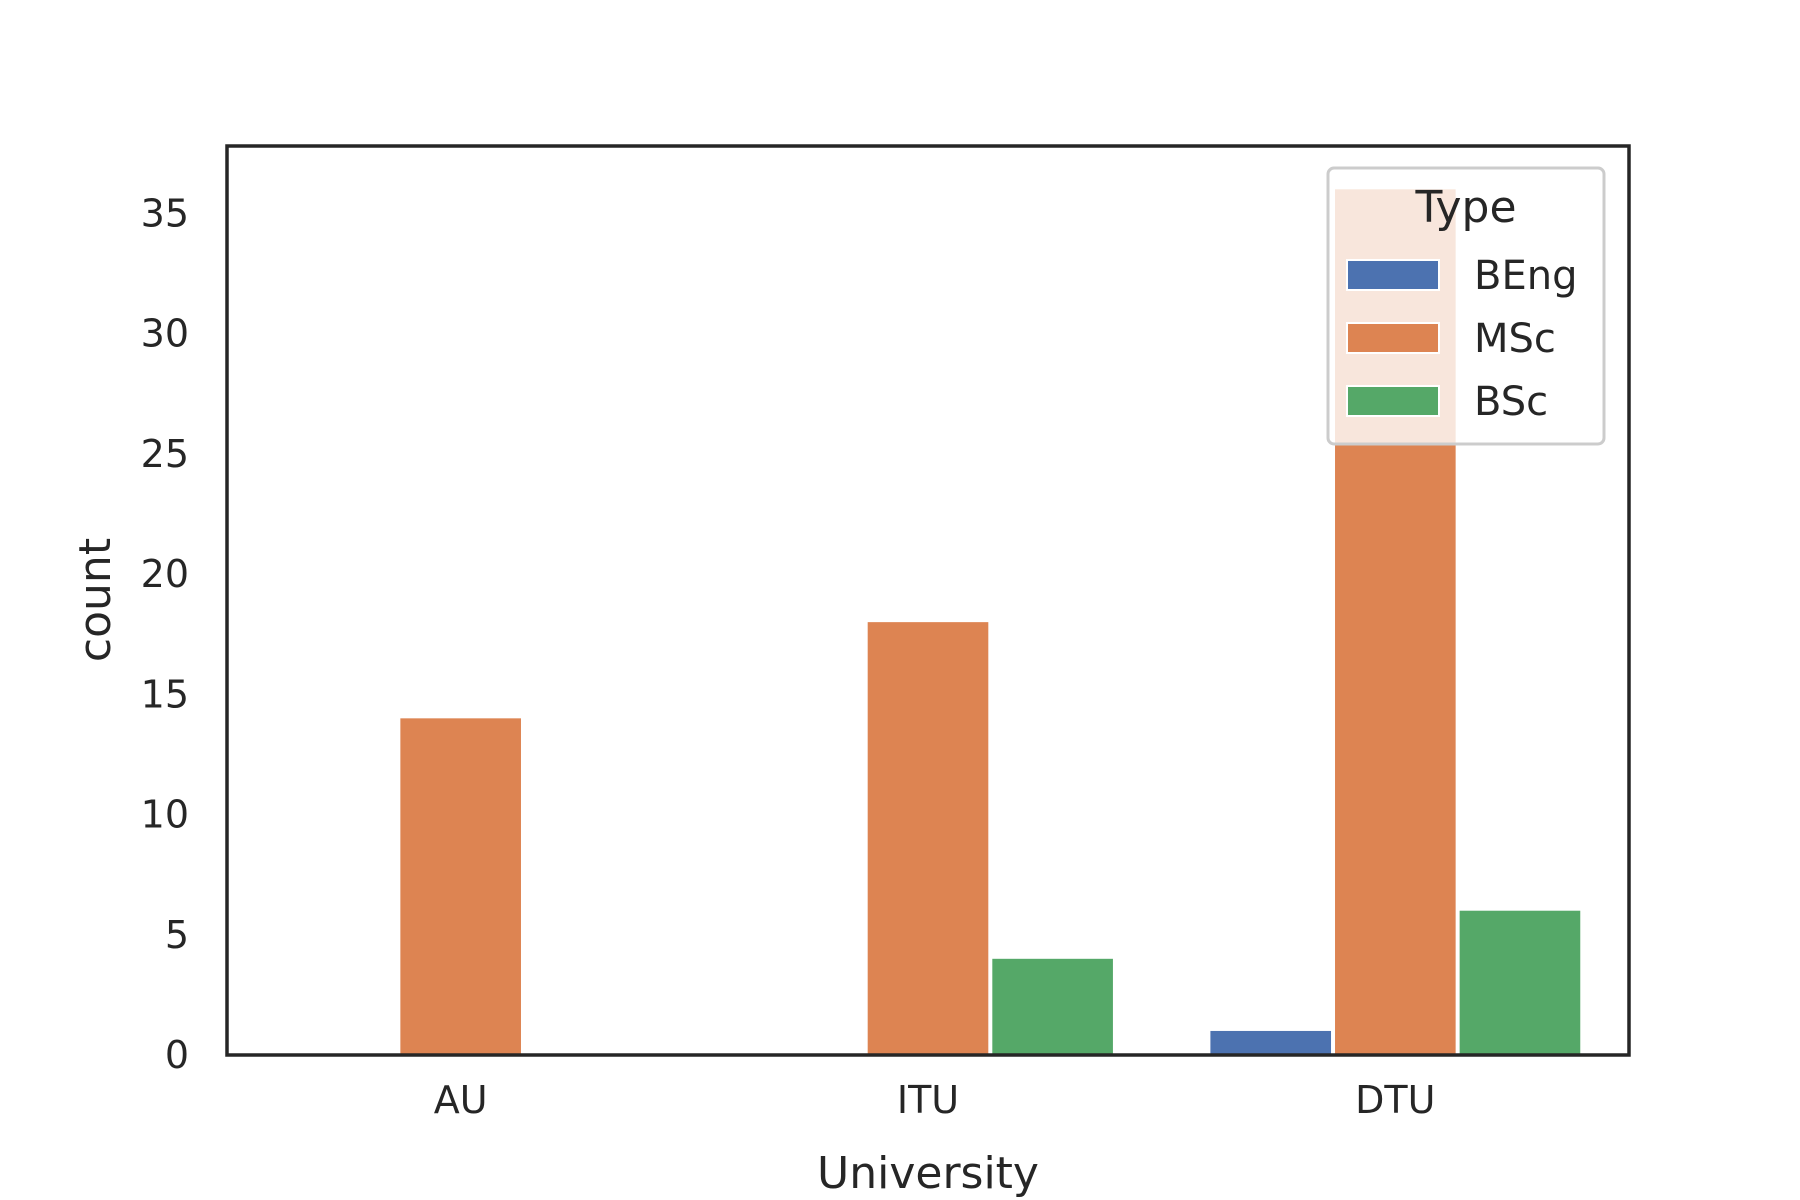 This screenshot has width=1800, height=1200. What do you see at coordinates (95, 600) in the screenshot?
I see `y-axis-title: count` at bounding box center [95, 600].